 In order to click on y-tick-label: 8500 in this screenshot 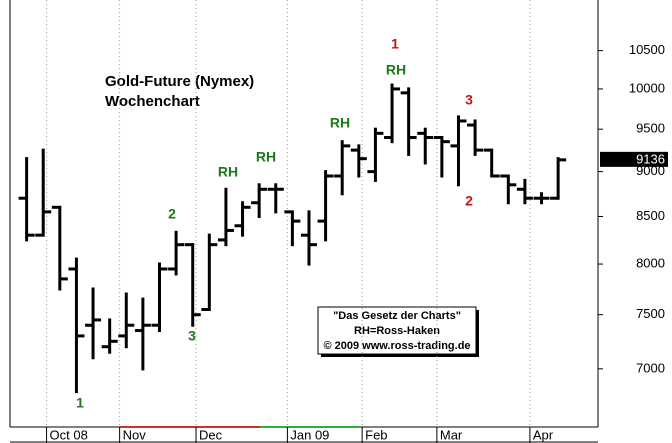, I will do `click(650, 215)`.